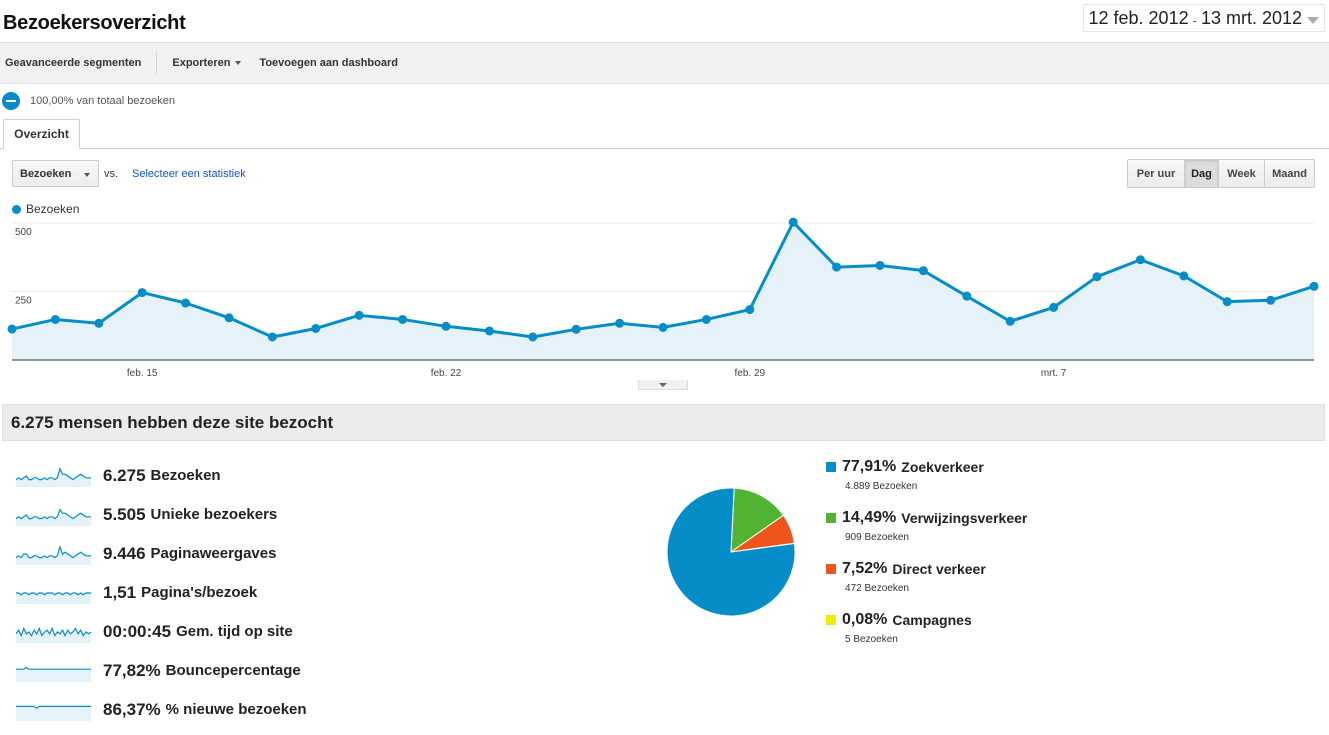  Describe the element at coordinates (926, 636) in the screenshot. I see `traffic-source-item: 0,08% Campagnes 5 Bezoeken` at that location.